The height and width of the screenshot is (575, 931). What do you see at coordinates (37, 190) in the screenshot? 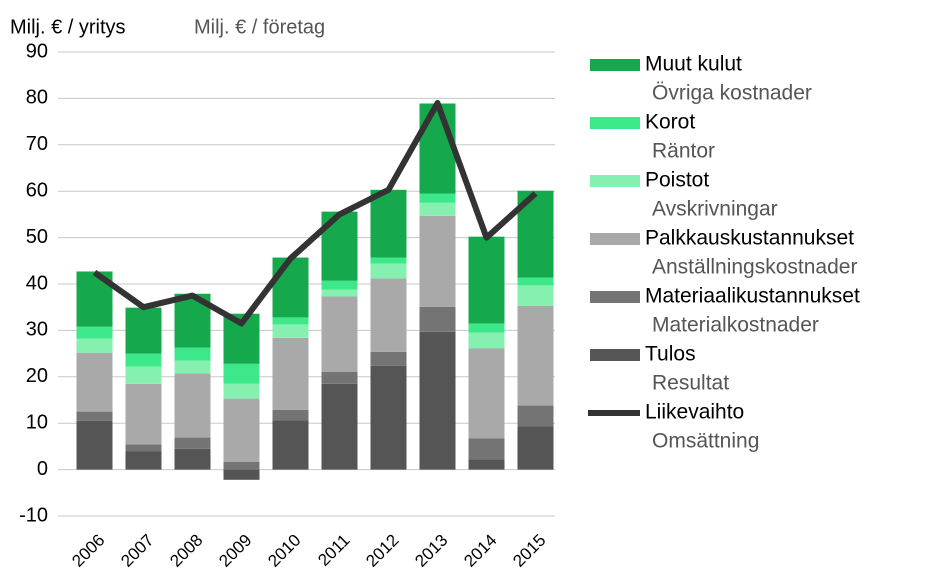
I see `y-tick-label: 60` at bounding box center [37, 190].